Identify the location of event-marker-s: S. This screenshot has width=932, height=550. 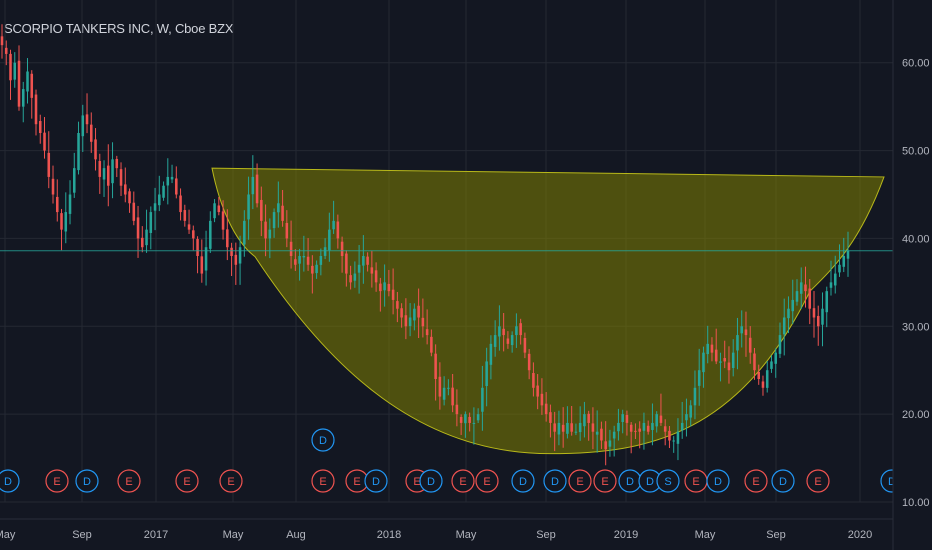
(668, 481).